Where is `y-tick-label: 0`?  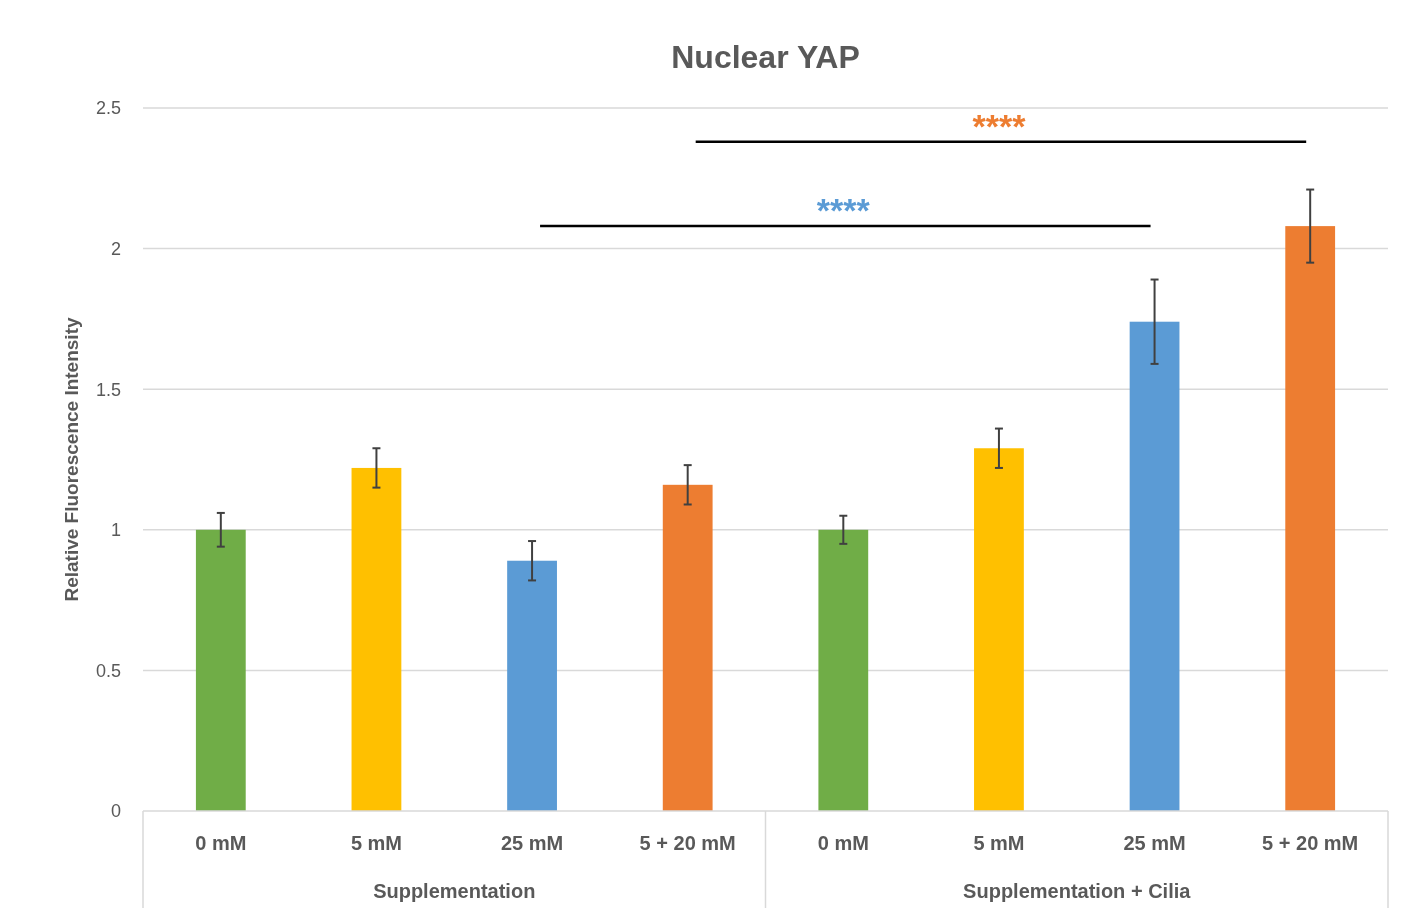 y-tick-label: 0 is located at coordinates (115, 811).